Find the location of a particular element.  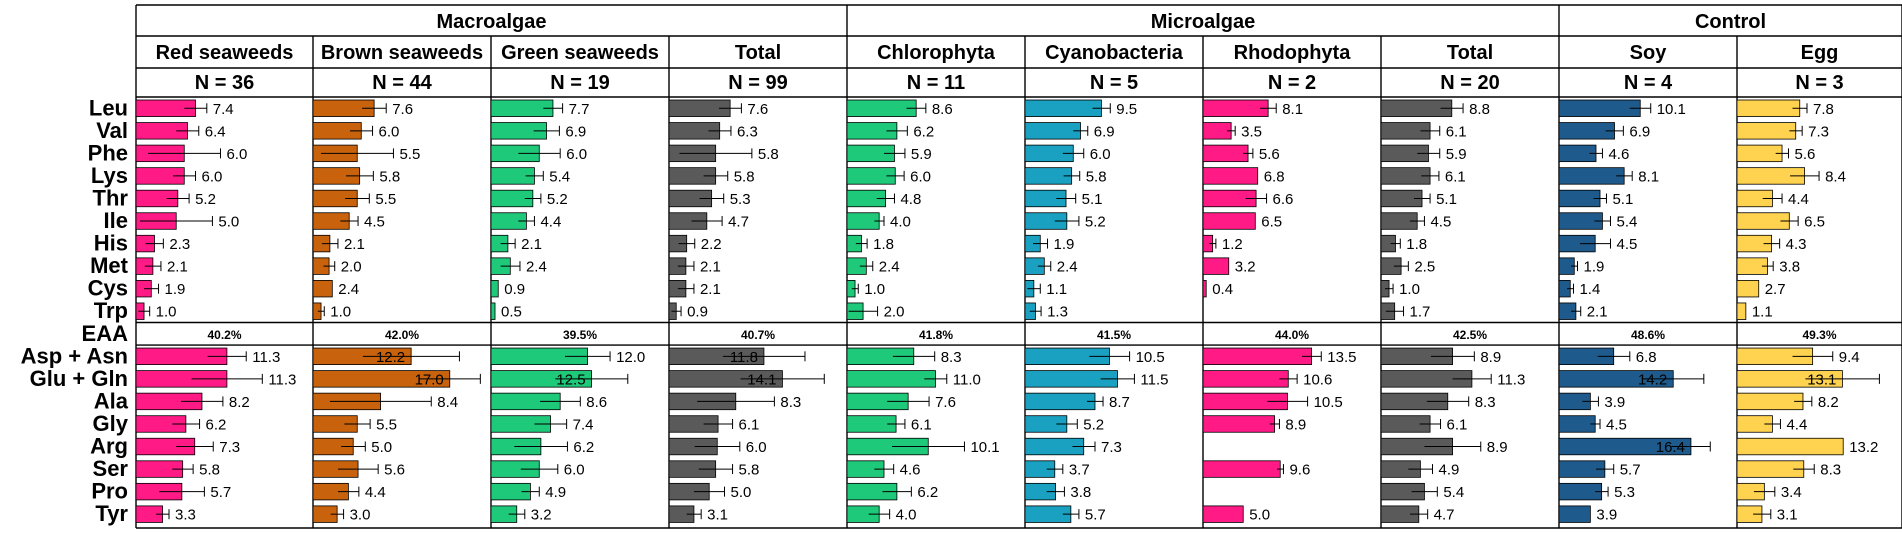

value-label-rhodophyta-6-ile: 6.5 is located at coordinates (1271, 222).